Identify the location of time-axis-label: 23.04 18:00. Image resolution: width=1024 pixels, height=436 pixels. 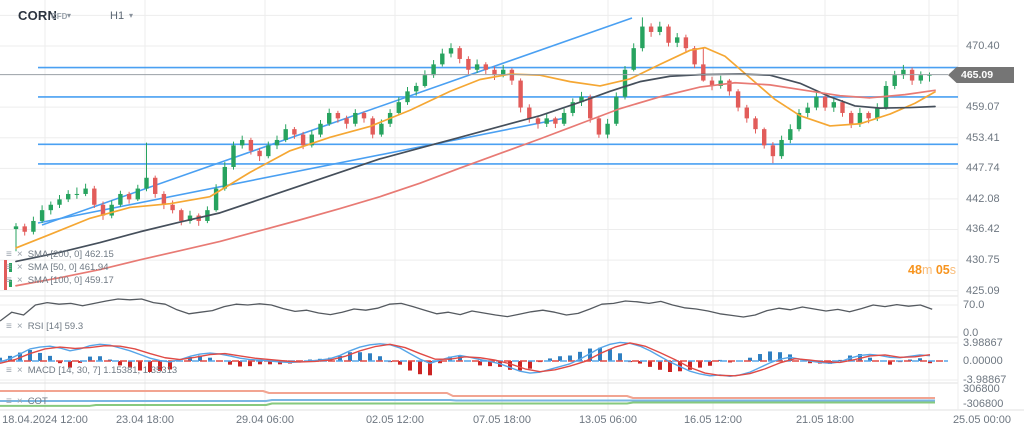
(145, 420).